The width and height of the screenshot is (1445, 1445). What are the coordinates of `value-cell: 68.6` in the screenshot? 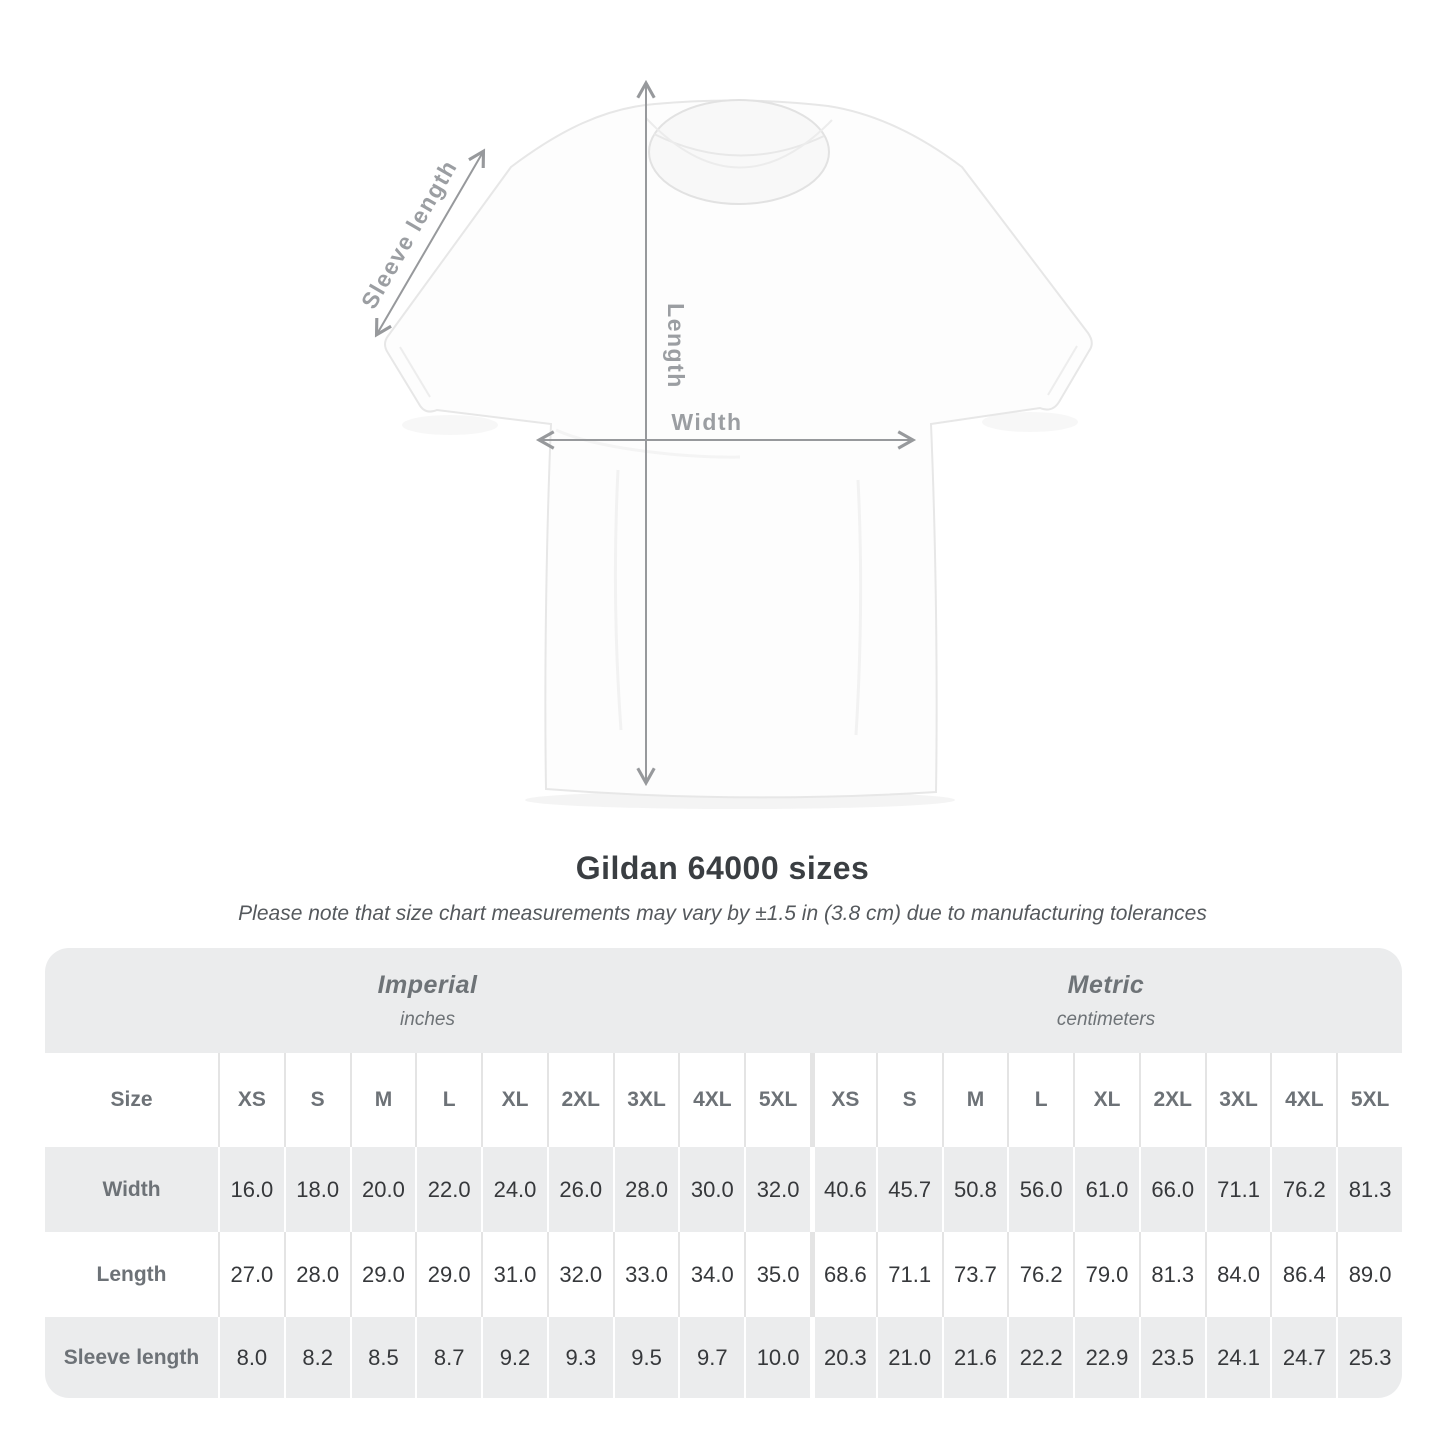 It's located at (843, 1274).